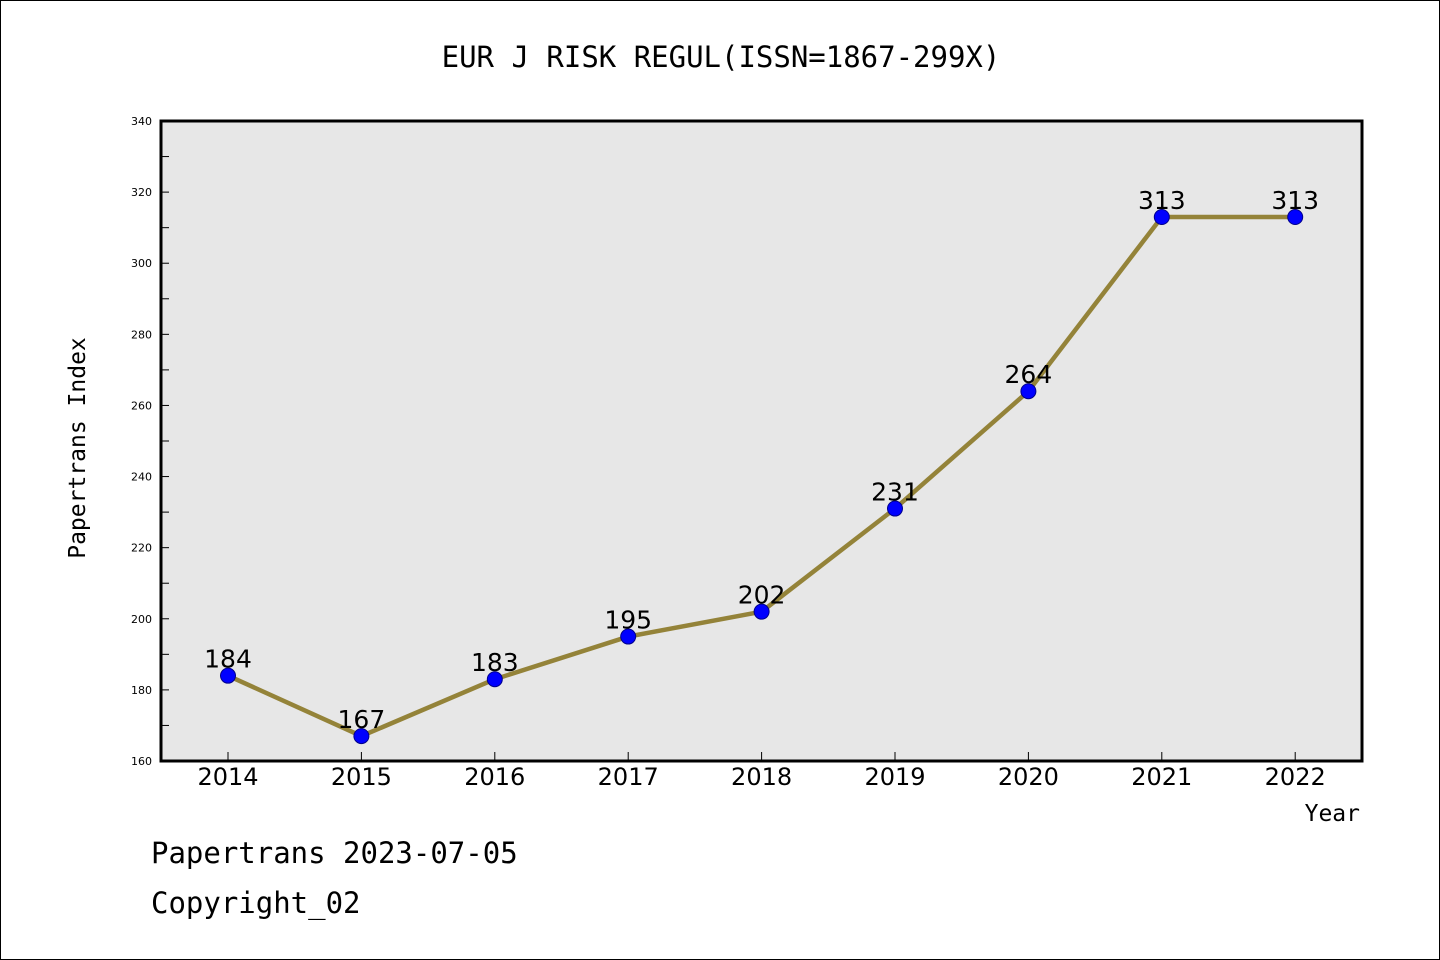  Describe the element at coordinates (494, 777) in the screenshot. I see `x-tick-label: 2016` at that location.